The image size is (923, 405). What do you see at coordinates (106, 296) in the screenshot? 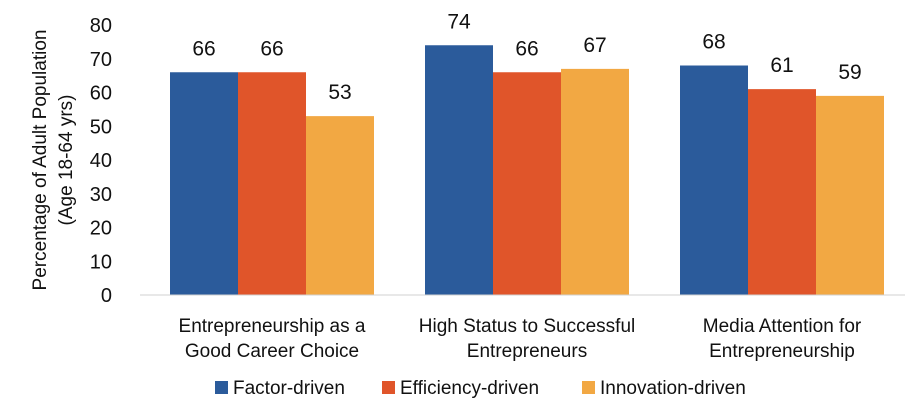
I see `y-tick-label: 0` at bounding box center [106, 296].